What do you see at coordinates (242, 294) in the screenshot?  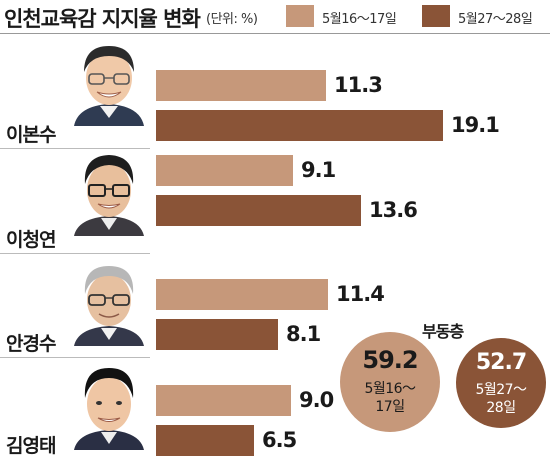 I see `bar-3-period1` at bounding box center [242, 294].